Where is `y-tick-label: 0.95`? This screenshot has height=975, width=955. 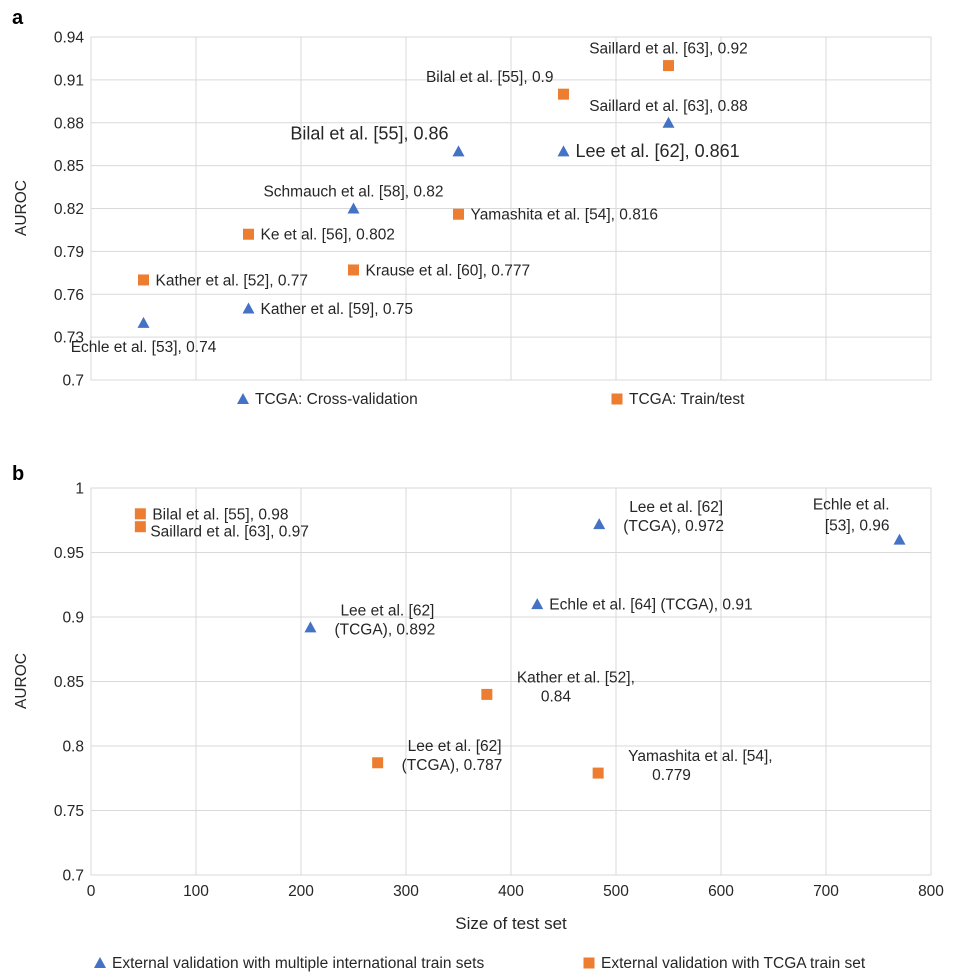 y-tick-label: 0.95 is located at coordinates (69, 553).